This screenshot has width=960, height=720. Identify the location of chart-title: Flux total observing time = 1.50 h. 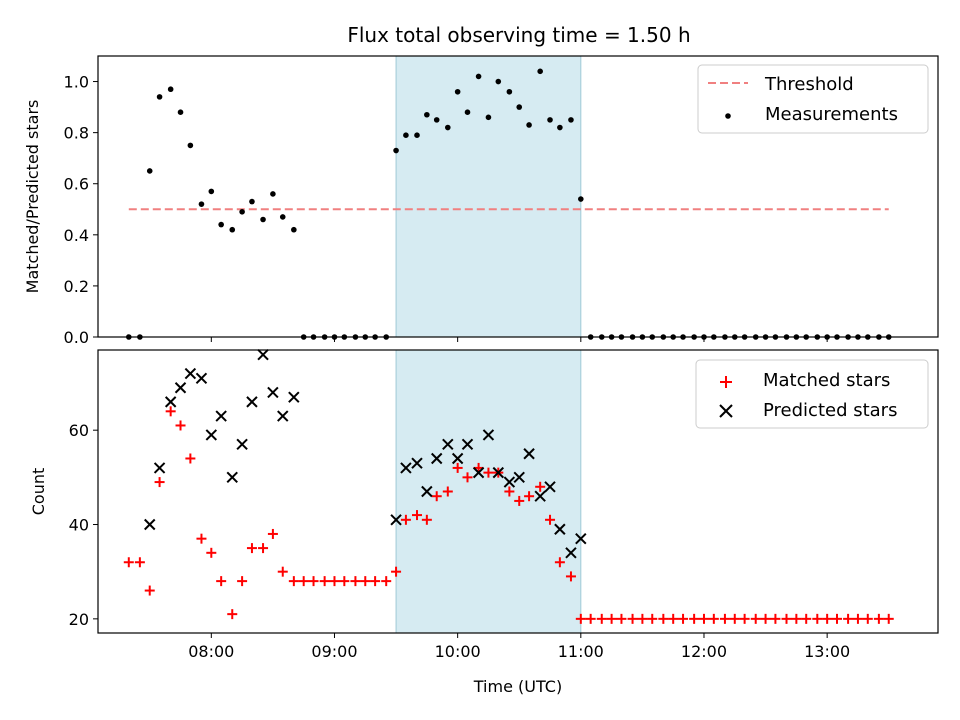
(518, 35).